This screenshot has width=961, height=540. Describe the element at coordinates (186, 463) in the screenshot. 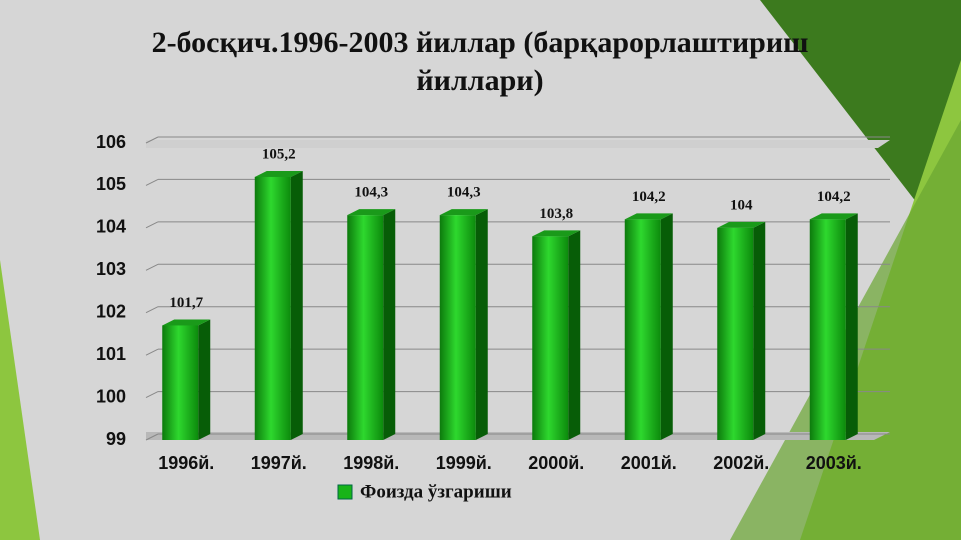

I see `x-tick-label: 1996й.` at that location.